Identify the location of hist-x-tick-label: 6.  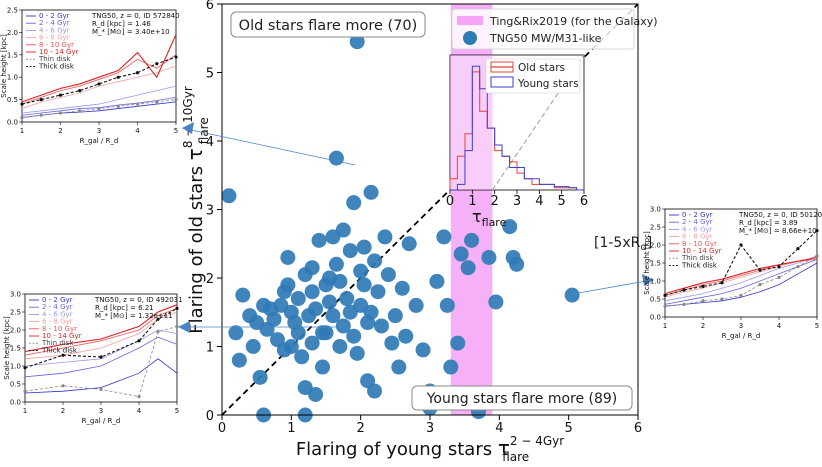
(584, 201).